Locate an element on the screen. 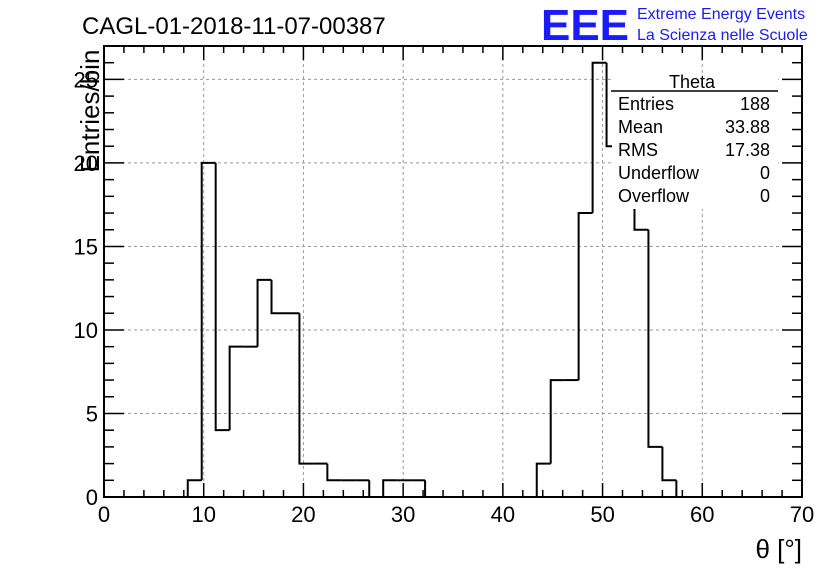 This screenshot has height=572, width=836. y-tick-labels: 0 5 10 15 20 25 is located at coordinates (86, 288).